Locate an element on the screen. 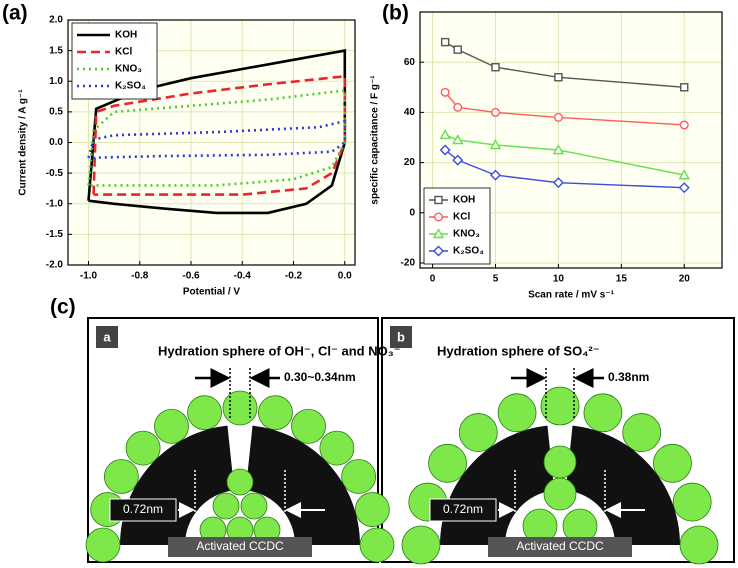  x-tick-label: 5 is located at coordinates (496, 279).